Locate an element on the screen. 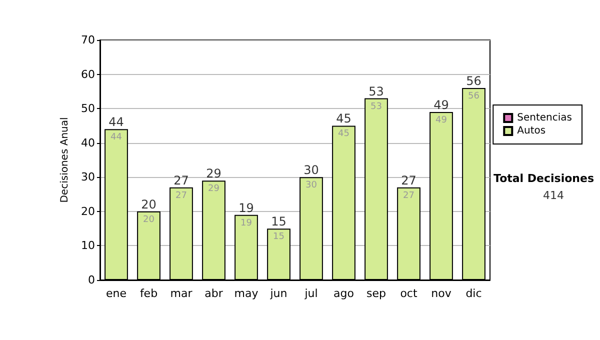  y-tick-label: 10 is located at coordinates (88, 245).